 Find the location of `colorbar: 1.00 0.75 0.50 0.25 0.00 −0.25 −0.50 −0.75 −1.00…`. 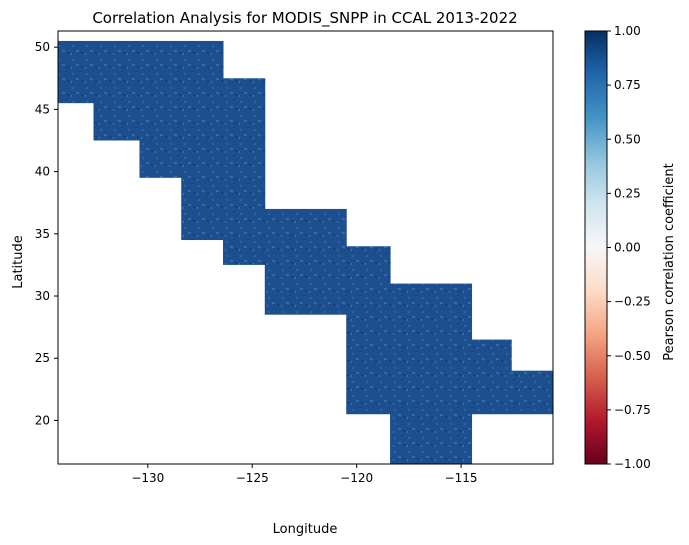

colorbar: 1.00 0.75 0.50 0.25 0.00 −0.25 −0.50 −0.75 −1.00… is located at coordinates (630, 247).